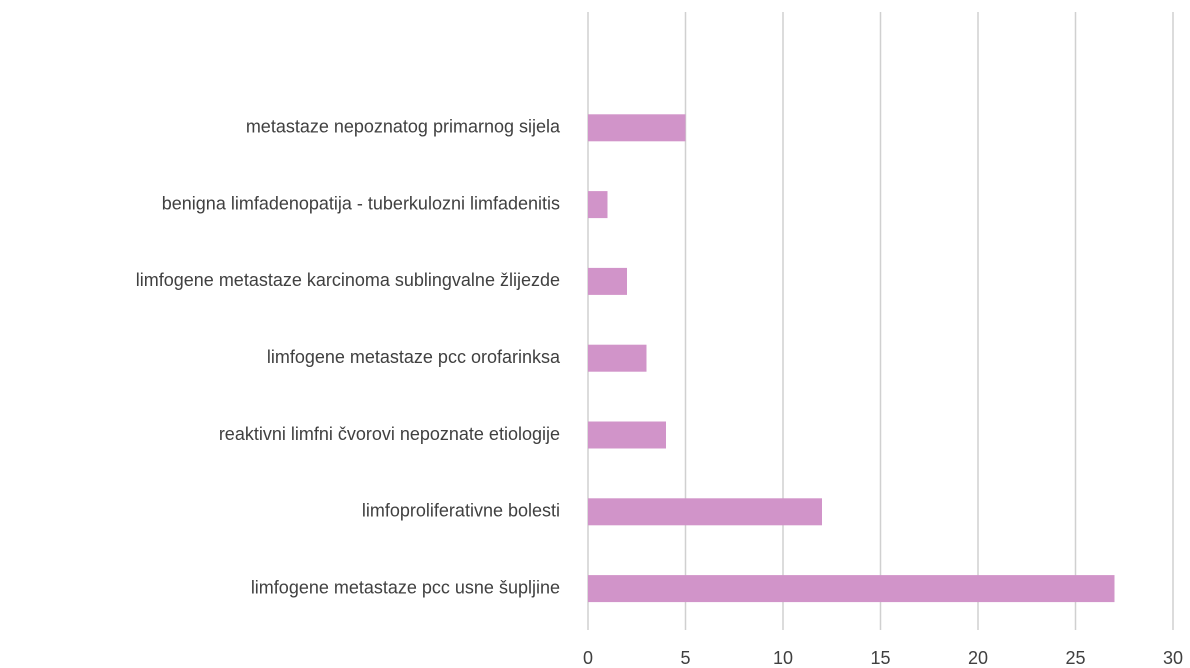 This screenshot has height=668, width=1190. What do you see at coordinates (403, 127) in the screenshot?
I see `y-tick-label: metastaze nepoznatog primarnog sijela` at bounding box center [403, 127].